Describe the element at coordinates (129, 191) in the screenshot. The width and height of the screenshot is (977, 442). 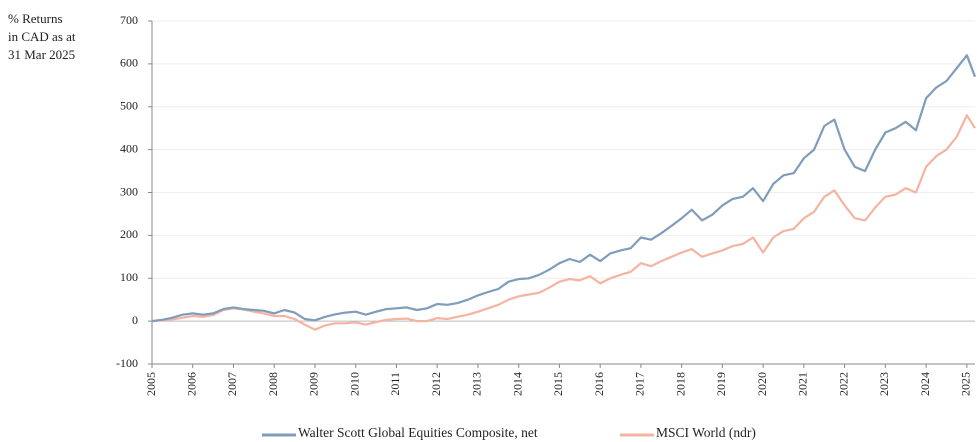
I see `y-tick-label: 300` at that location.